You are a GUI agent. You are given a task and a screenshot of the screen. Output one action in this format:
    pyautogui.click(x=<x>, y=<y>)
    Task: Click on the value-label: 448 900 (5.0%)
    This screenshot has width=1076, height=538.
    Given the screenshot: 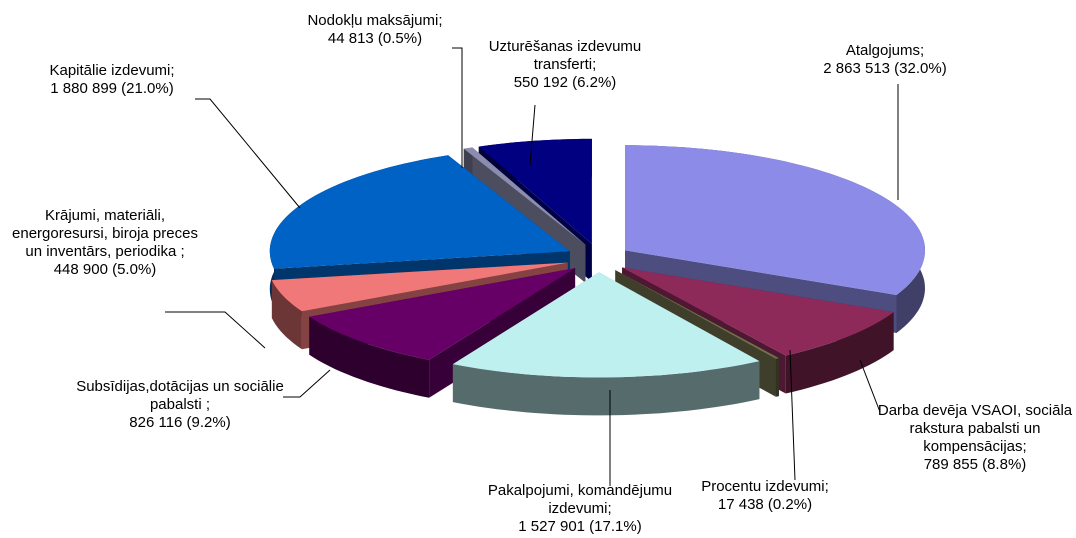 What is the action you would take?
    pyautogui.click(x=105, y=269)
    